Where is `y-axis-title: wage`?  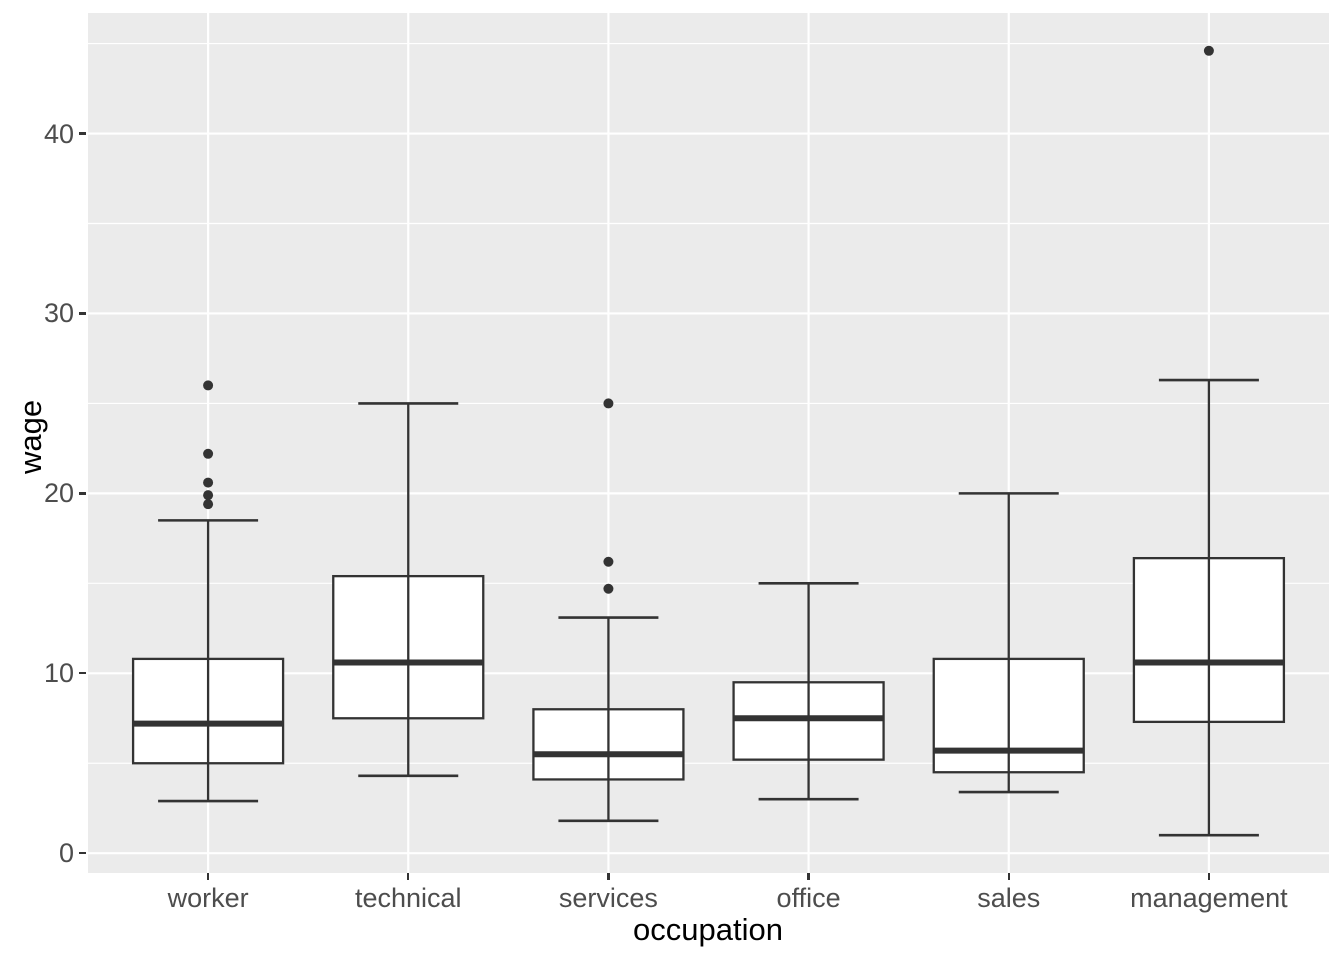
y-axis-title: wage is located at coordinates (30, 437).